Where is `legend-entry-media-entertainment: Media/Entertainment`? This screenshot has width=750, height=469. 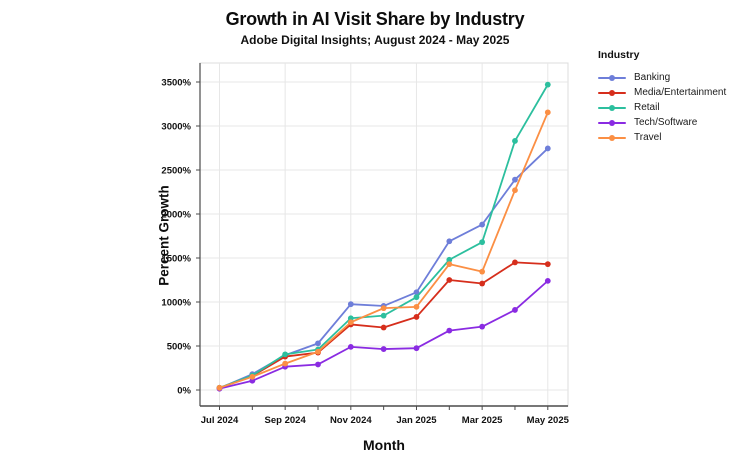 legend-entry-media-entertainment: Media/Entertainment is located at coordinates (673, 92).